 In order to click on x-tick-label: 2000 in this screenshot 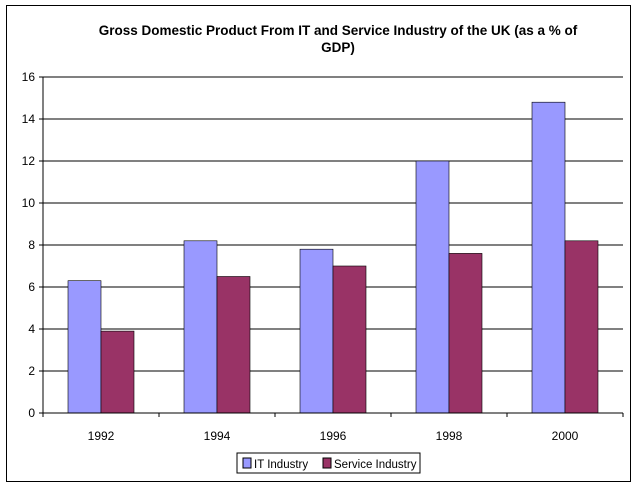, I will do `click(565, 436)`.